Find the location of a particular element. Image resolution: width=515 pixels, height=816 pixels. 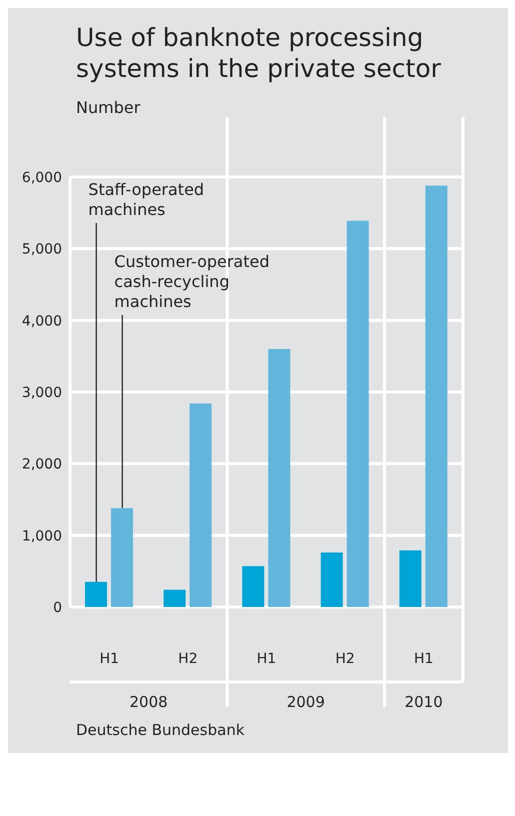

text: 2010 is located at coordinates (423, 702).